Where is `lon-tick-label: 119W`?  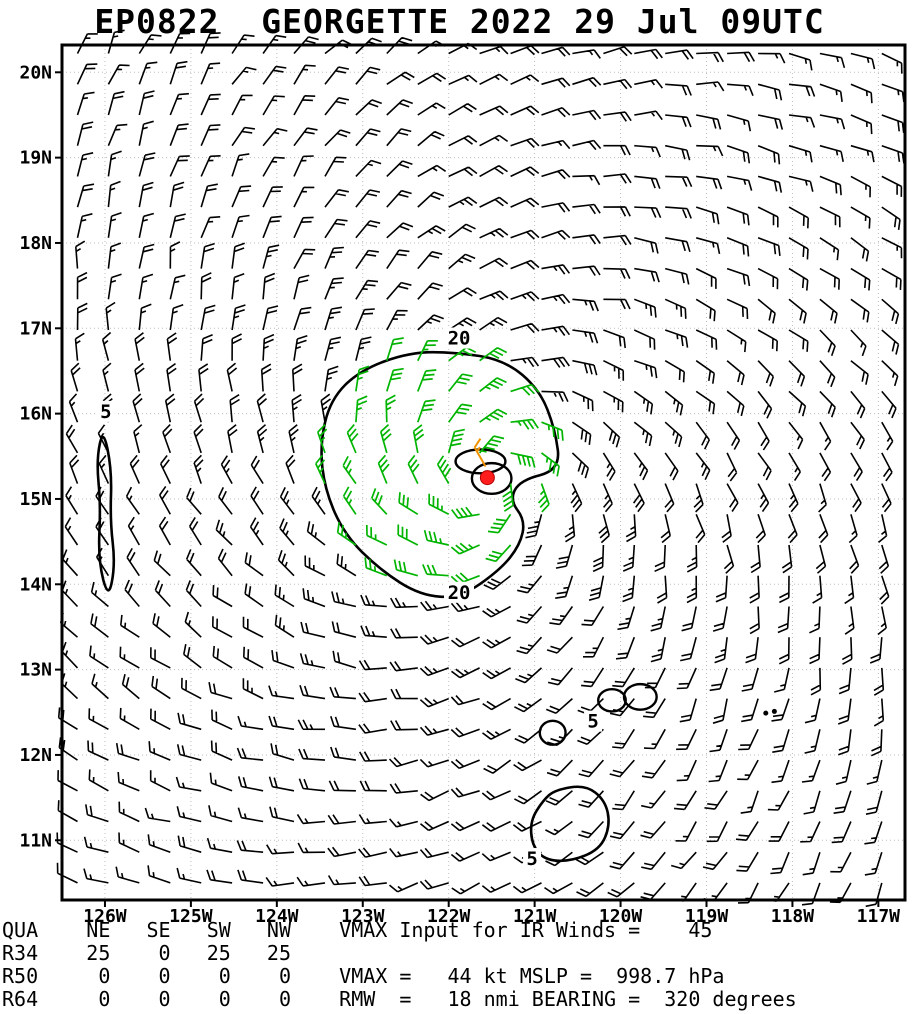
lon-tick-label: 119W is located at coordinates (707, 916).